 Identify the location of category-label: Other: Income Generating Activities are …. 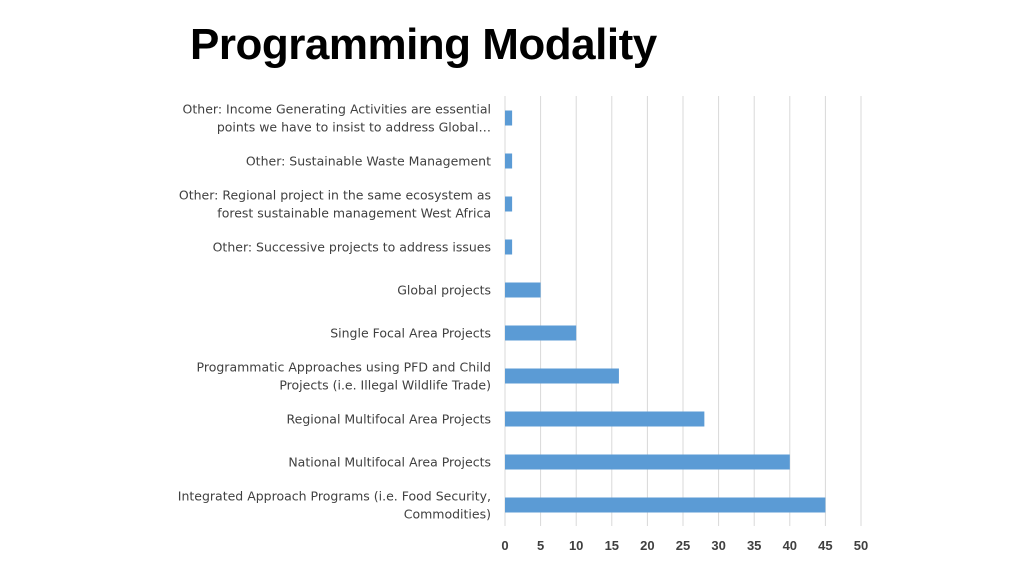
(337, 109).